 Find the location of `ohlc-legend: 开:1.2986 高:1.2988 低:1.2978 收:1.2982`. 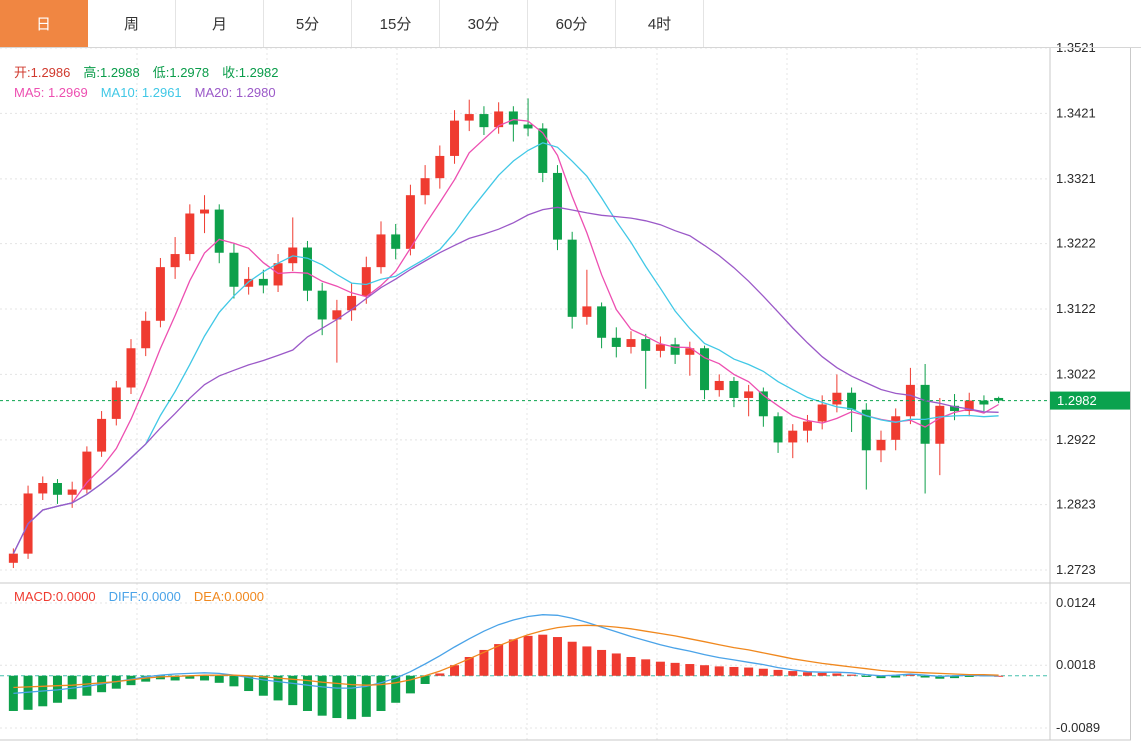

ohlc-legend: 开:1.2986 高:1.2988 低:1.2978 收:1.2982 is located at coordinates (153, 71).